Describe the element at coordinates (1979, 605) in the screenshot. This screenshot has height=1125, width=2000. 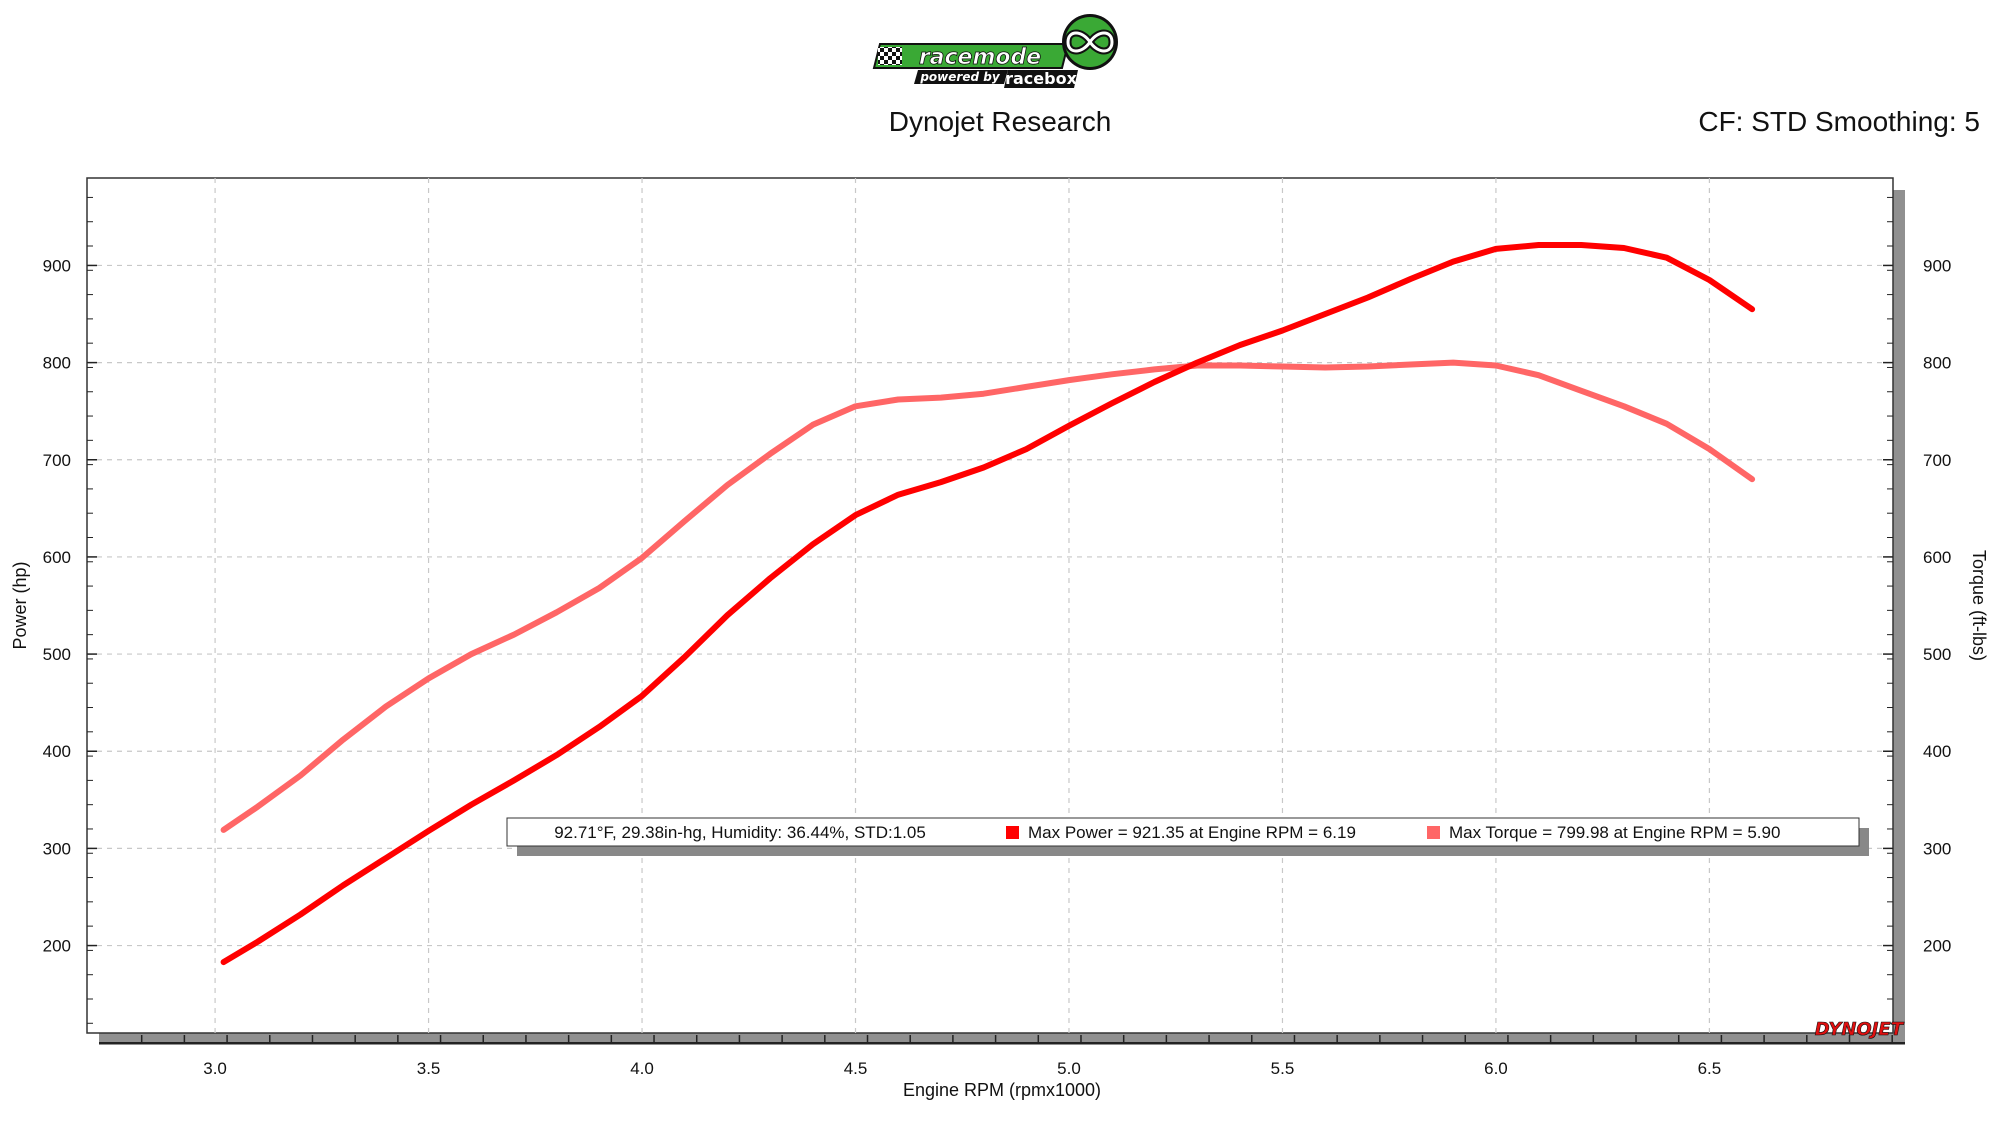
I see `y2-axis-title: Torque (ft-lbs)` at that location.